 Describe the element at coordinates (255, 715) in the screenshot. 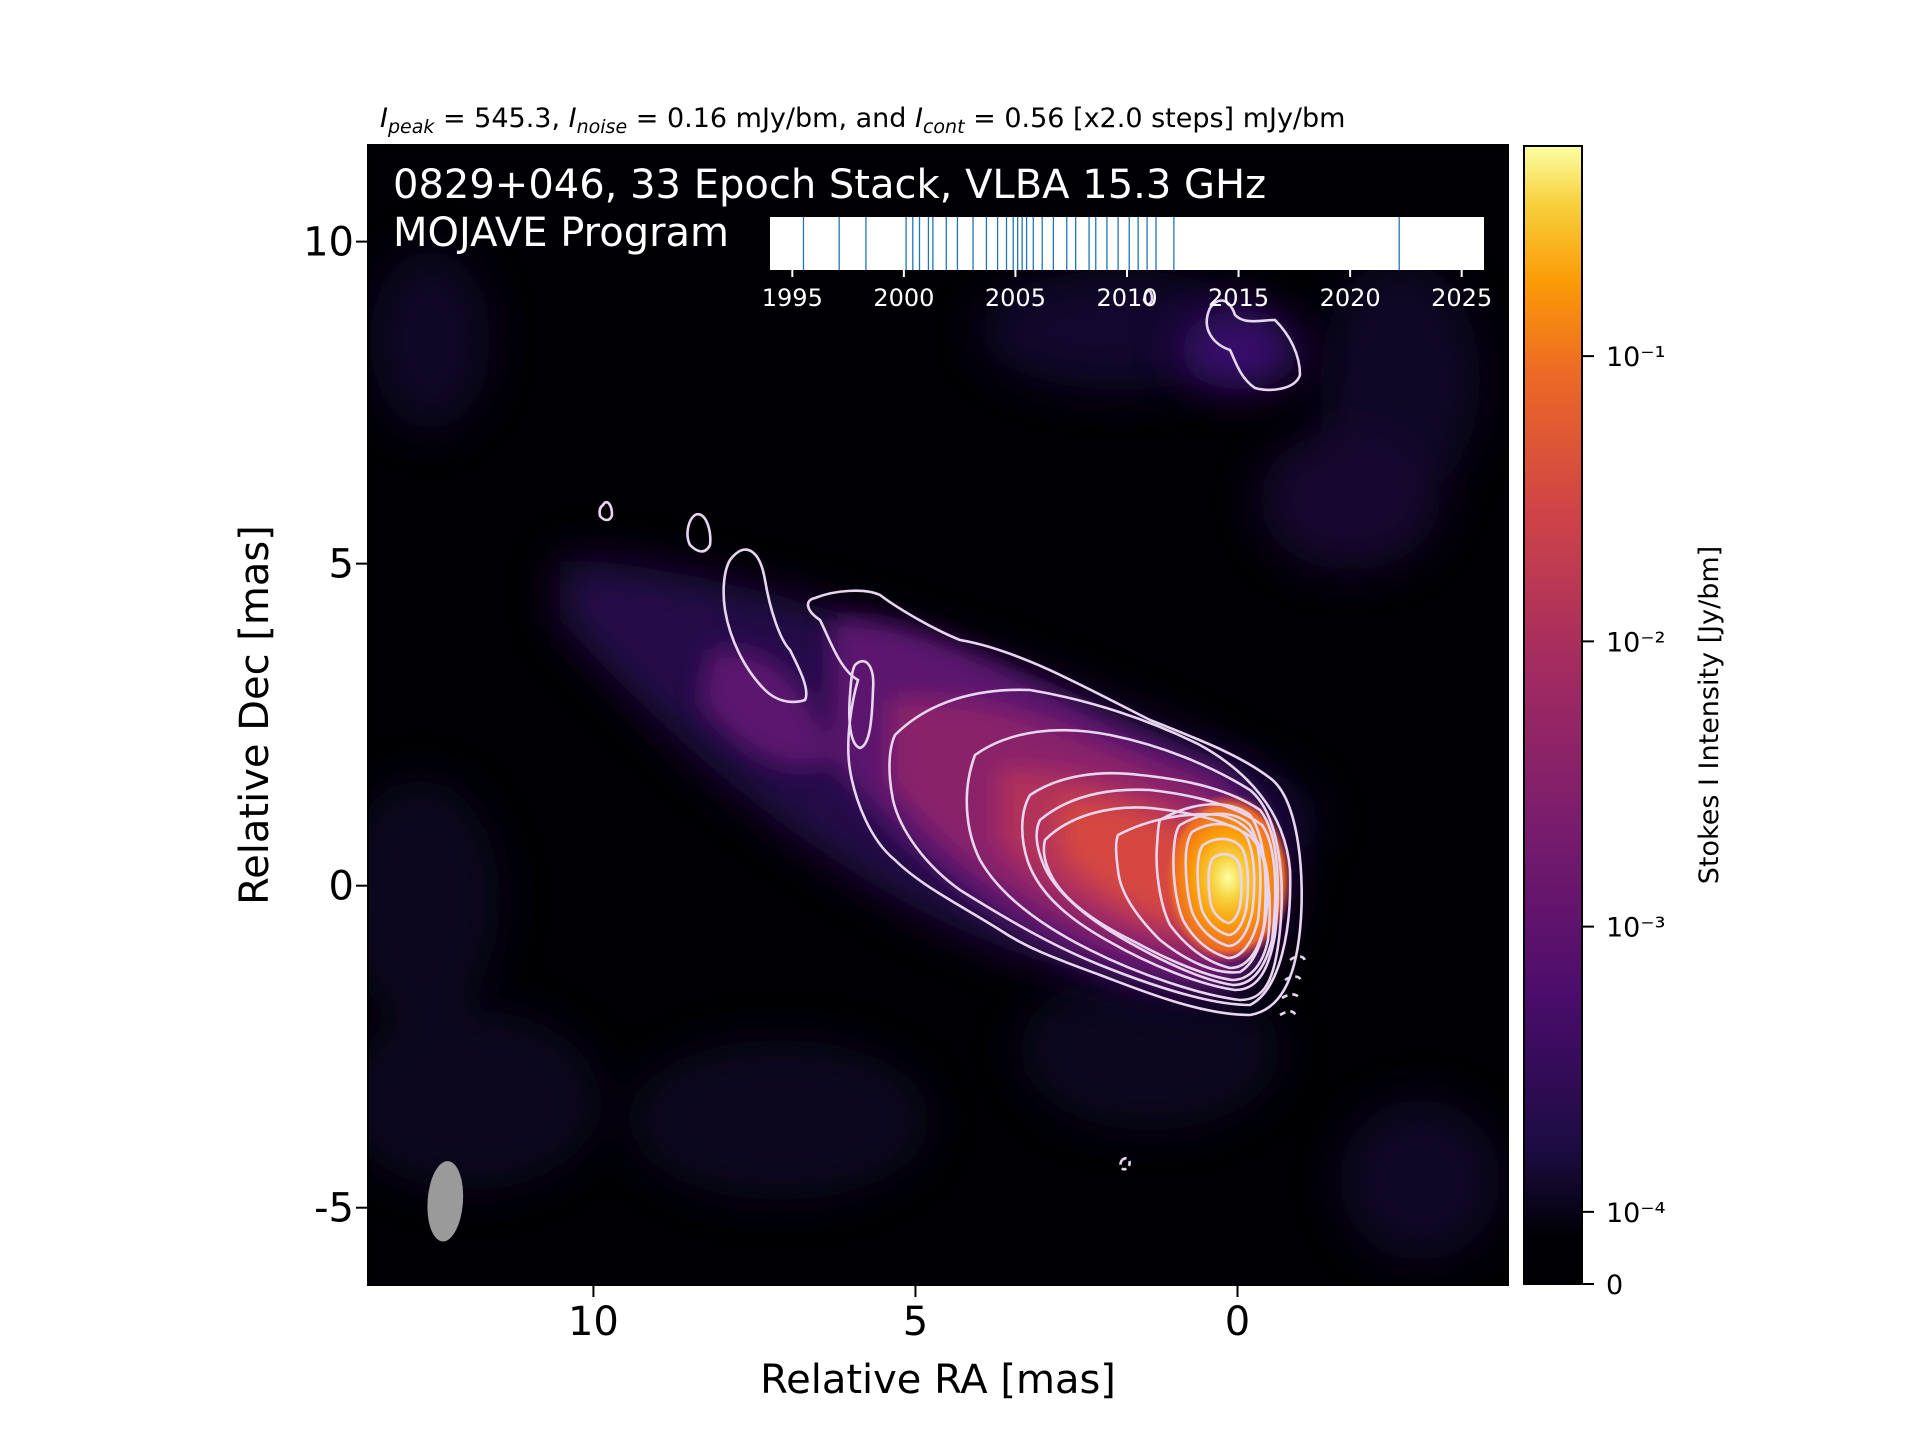

I see `y-axis-label: Relative Dec [mas]` at that location.